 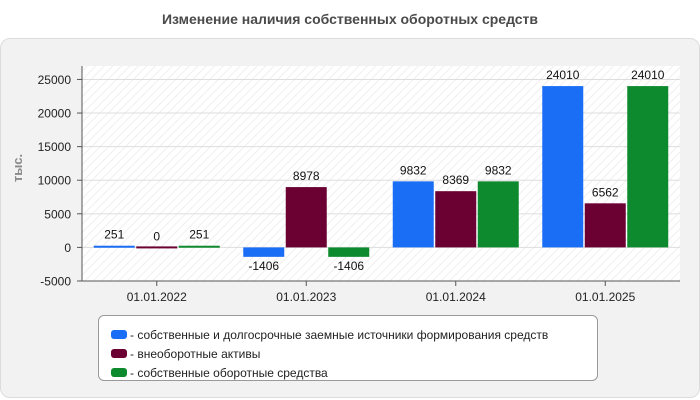 I want to click on y-tick-label: 5000, so click(x=57, y=214).